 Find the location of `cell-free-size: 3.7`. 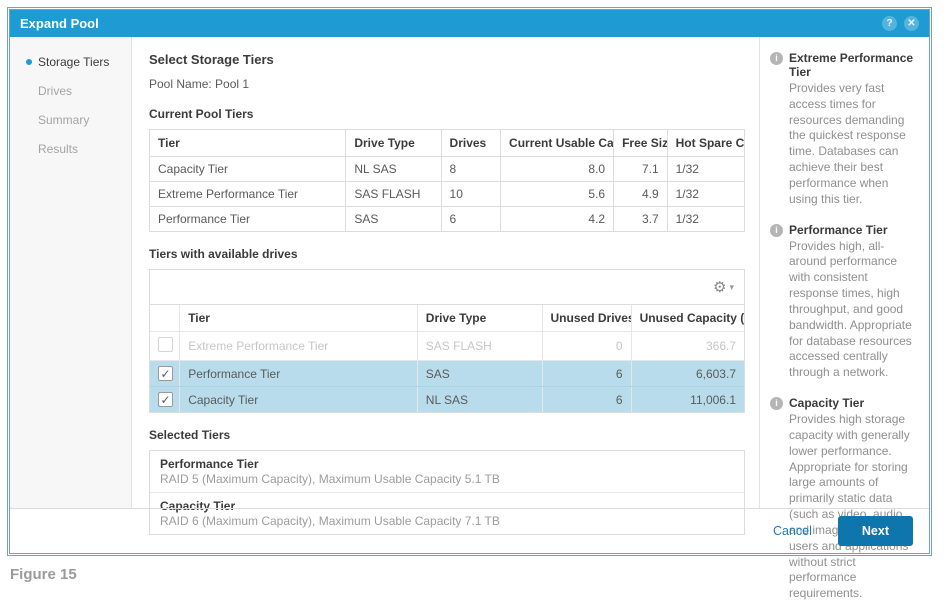

cell-free-size: 3.7 is located at coordinates (640, 219).